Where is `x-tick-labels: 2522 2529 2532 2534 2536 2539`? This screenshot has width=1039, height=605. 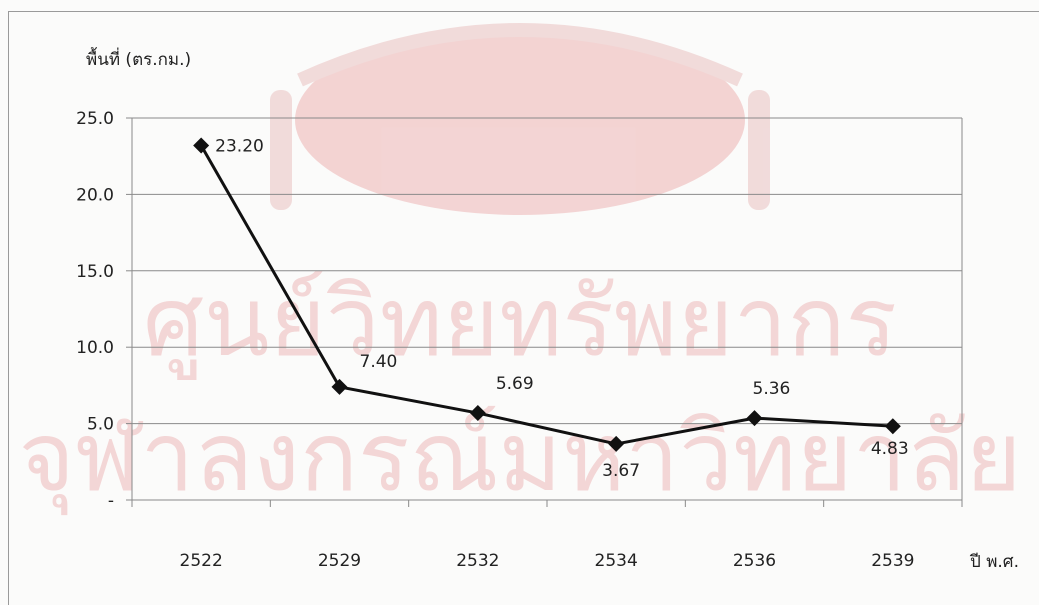
x-tick-labels: 2522 2529 2532 2534 2536 2539 is located at coordinates (547, 561).